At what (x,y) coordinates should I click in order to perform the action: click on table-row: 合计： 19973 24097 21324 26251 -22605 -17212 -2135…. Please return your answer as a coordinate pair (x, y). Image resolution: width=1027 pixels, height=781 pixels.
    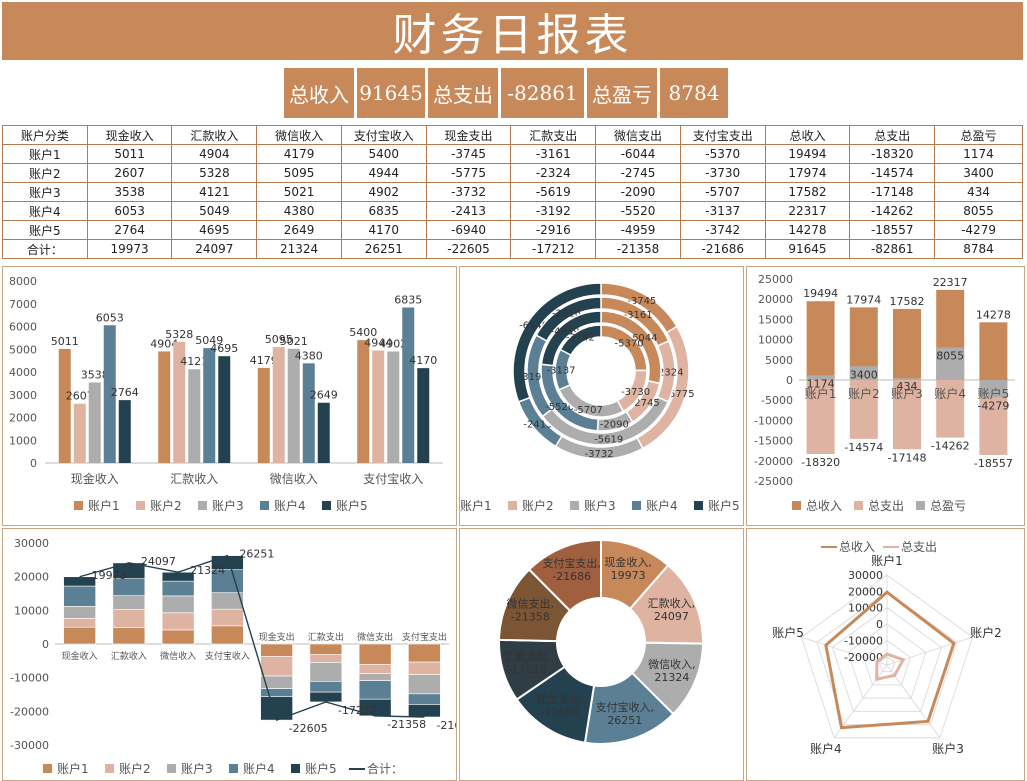
    Looking at the image, I should click on (512, 249).